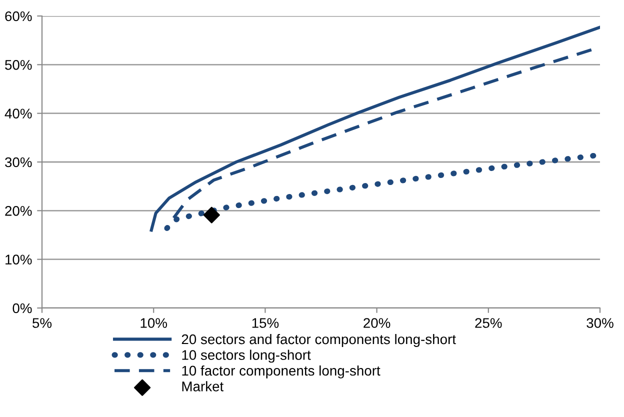 Image resolution: width=624 pixels, height=417 pixels. What do you see at coordinates (22, 308) in the screenshot?
I see `y-tick-label: 0%` at bounding box center [22, 308].